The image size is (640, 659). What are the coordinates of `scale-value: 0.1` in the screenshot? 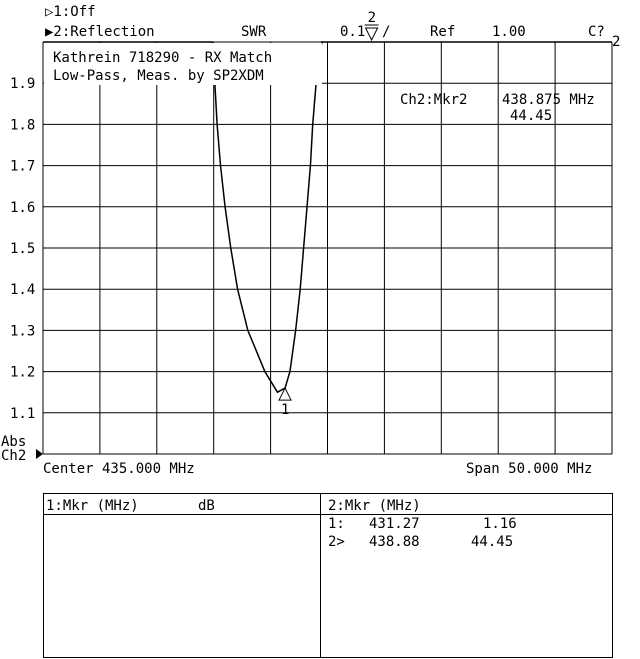 It's located at (352, 32).